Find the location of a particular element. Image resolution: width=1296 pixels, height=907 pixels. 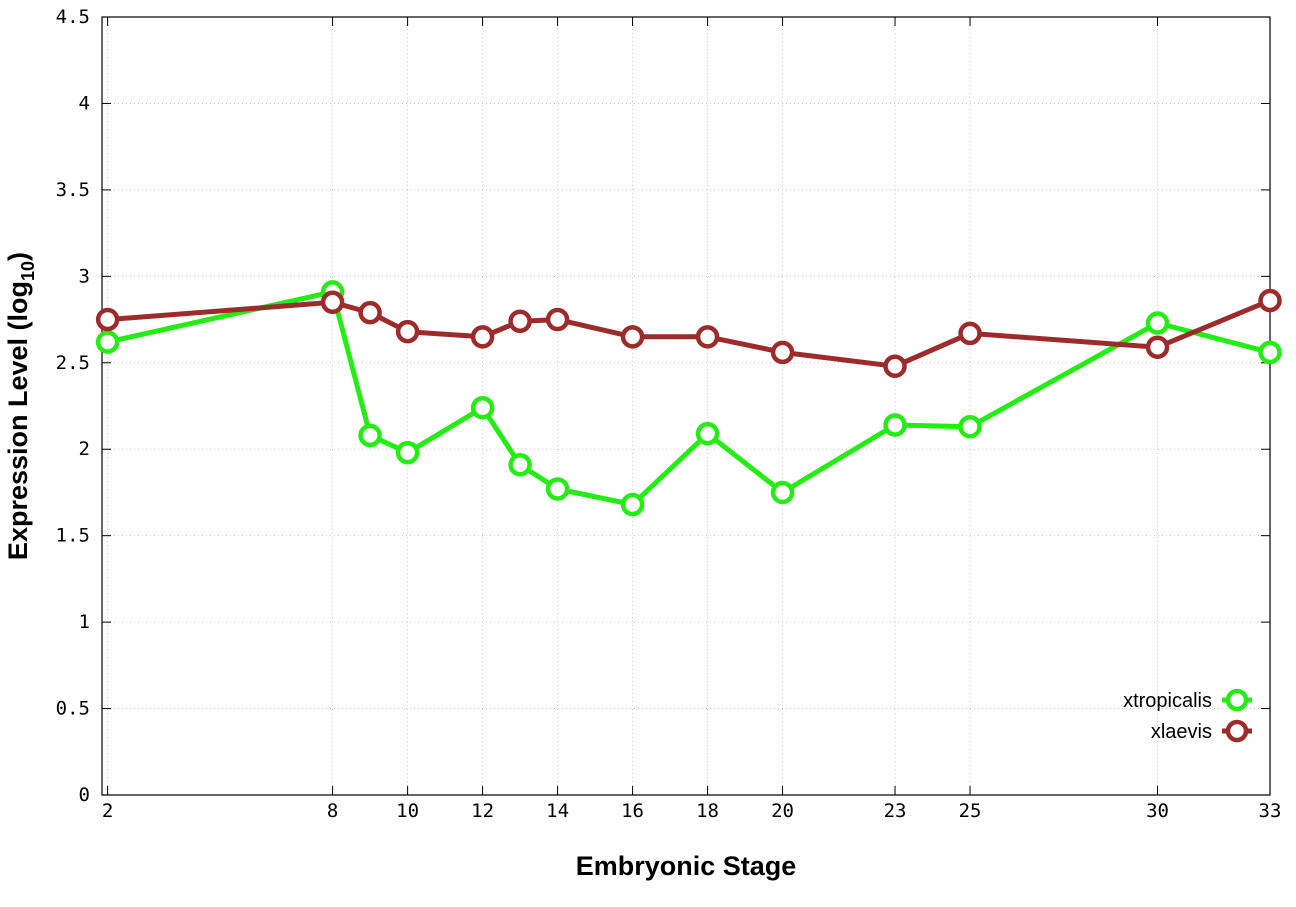

x-tick-label: 33 is located at coordinates (1270, 811).